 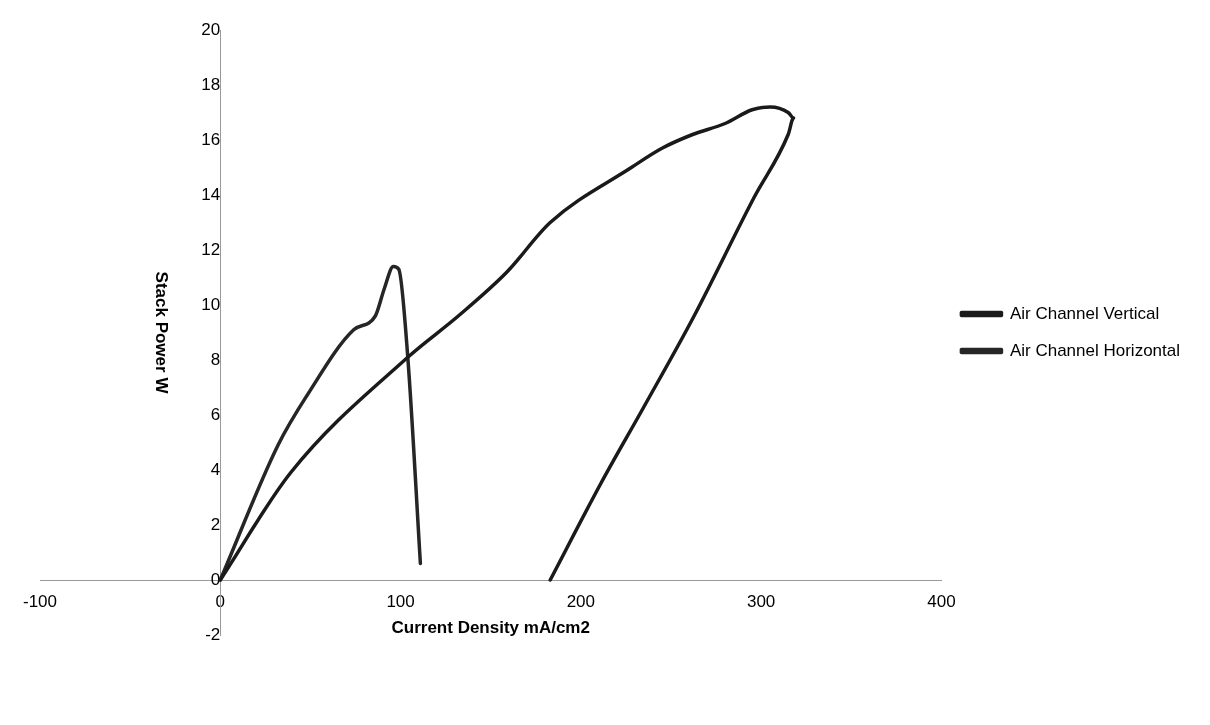 I want to click on x-axis-title: Current Density mA/cm2, so click(x=490, y=628).